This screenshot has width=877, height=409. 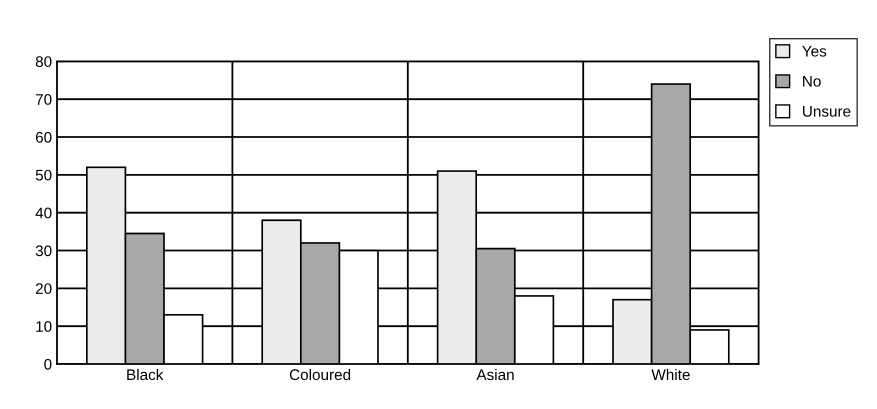 What do you see at coordinates (44, 137) in the screenshot?
I see `y-tick-label: 60` at bounding box center [44, 137].